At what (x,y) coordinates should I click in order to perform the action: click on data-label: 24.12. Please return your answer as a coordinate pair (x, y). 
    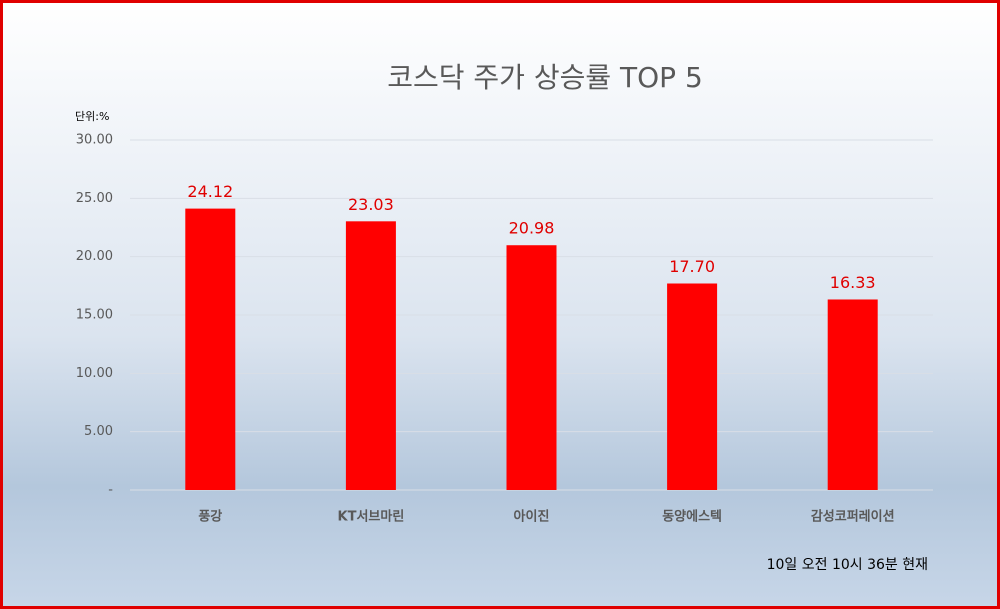
    Looking at the image, I should click on (210, 191).